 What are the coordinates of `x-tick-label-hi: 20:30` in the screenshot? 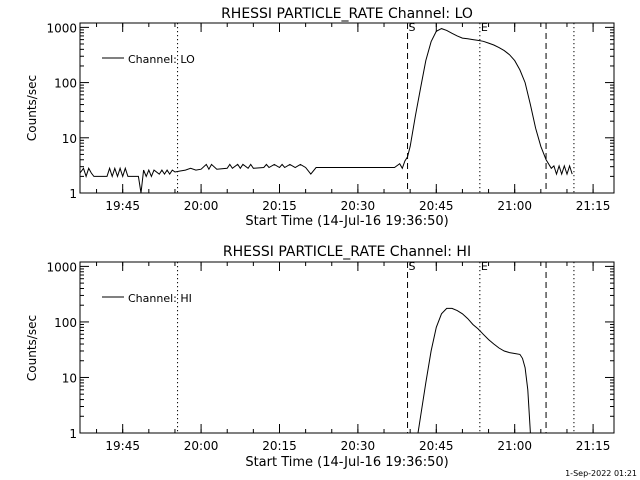 It's located at (358, 446).